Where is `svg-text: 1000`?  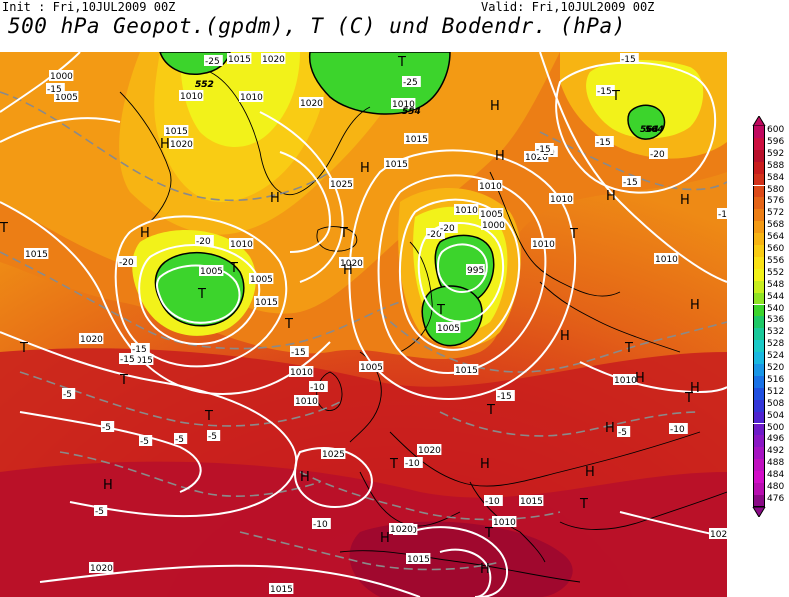 svg-text: 1000 is located at coordinates (493, 226).